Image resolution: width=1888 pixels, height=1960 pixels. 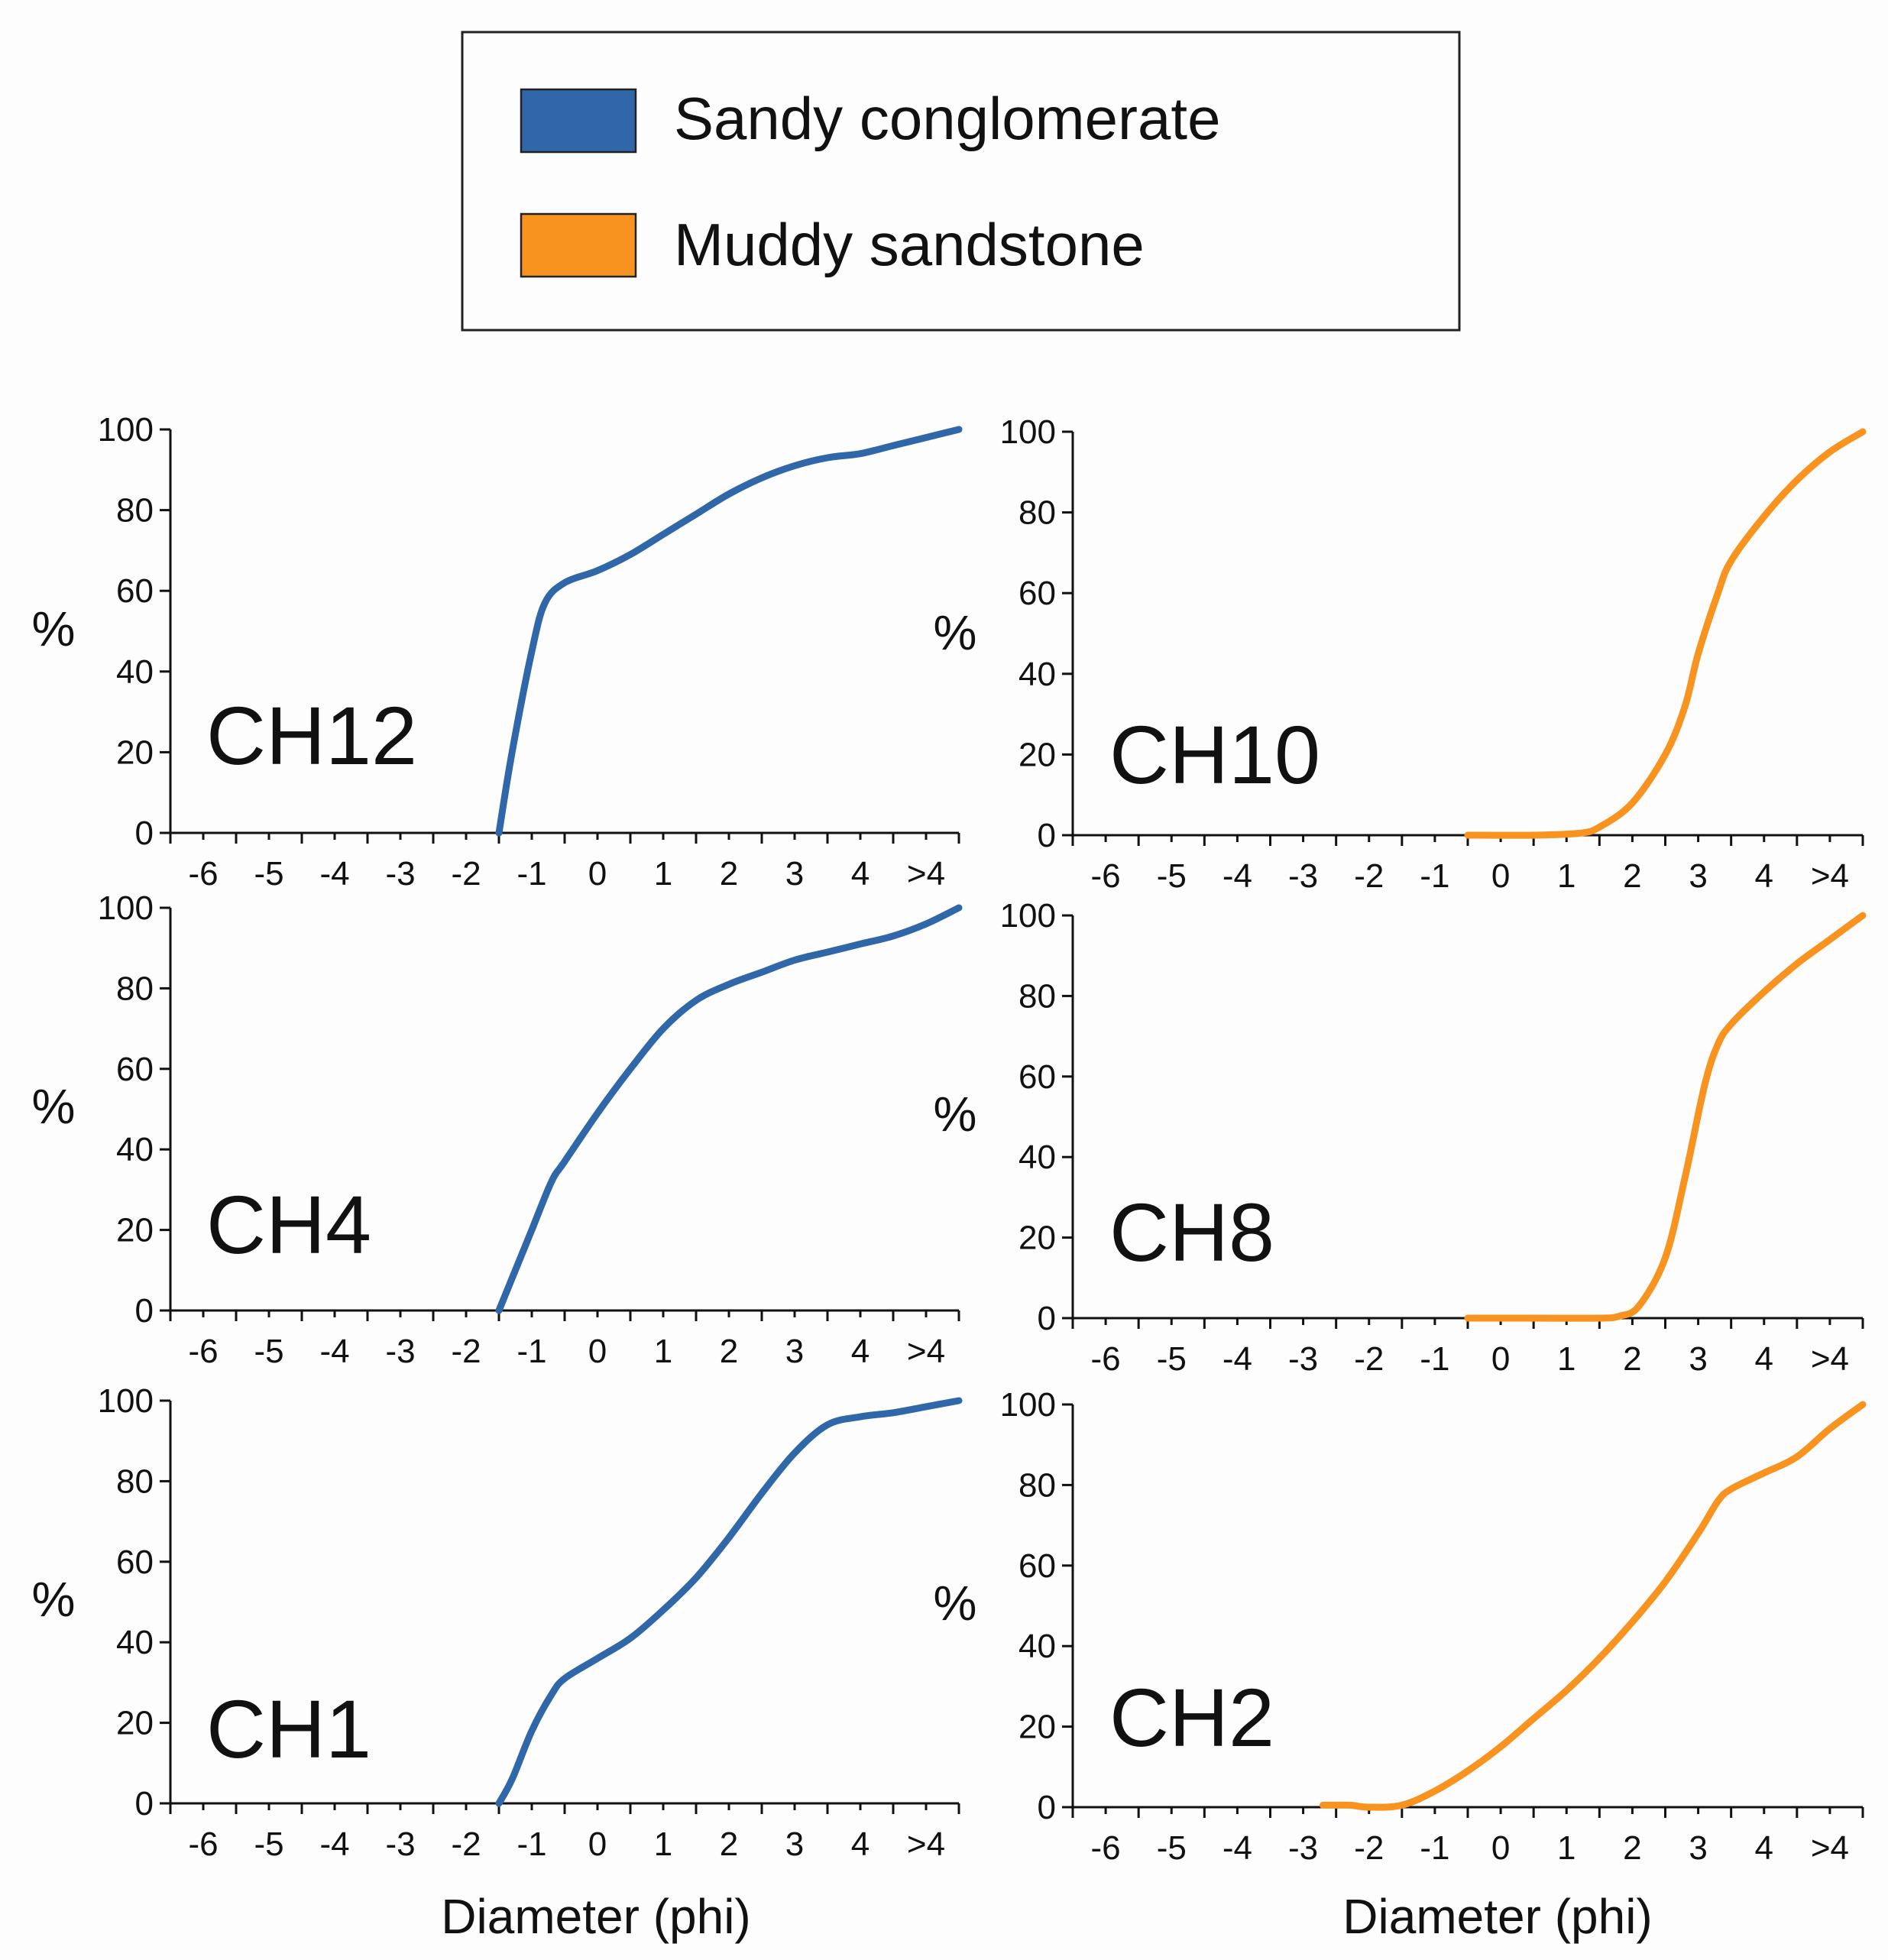 What do you see at coordinates (947, 118) in the screenshot?
I see `legend-label-sandy-conglomerate: Sandy conglomerate` at bounding box center [947, 118].